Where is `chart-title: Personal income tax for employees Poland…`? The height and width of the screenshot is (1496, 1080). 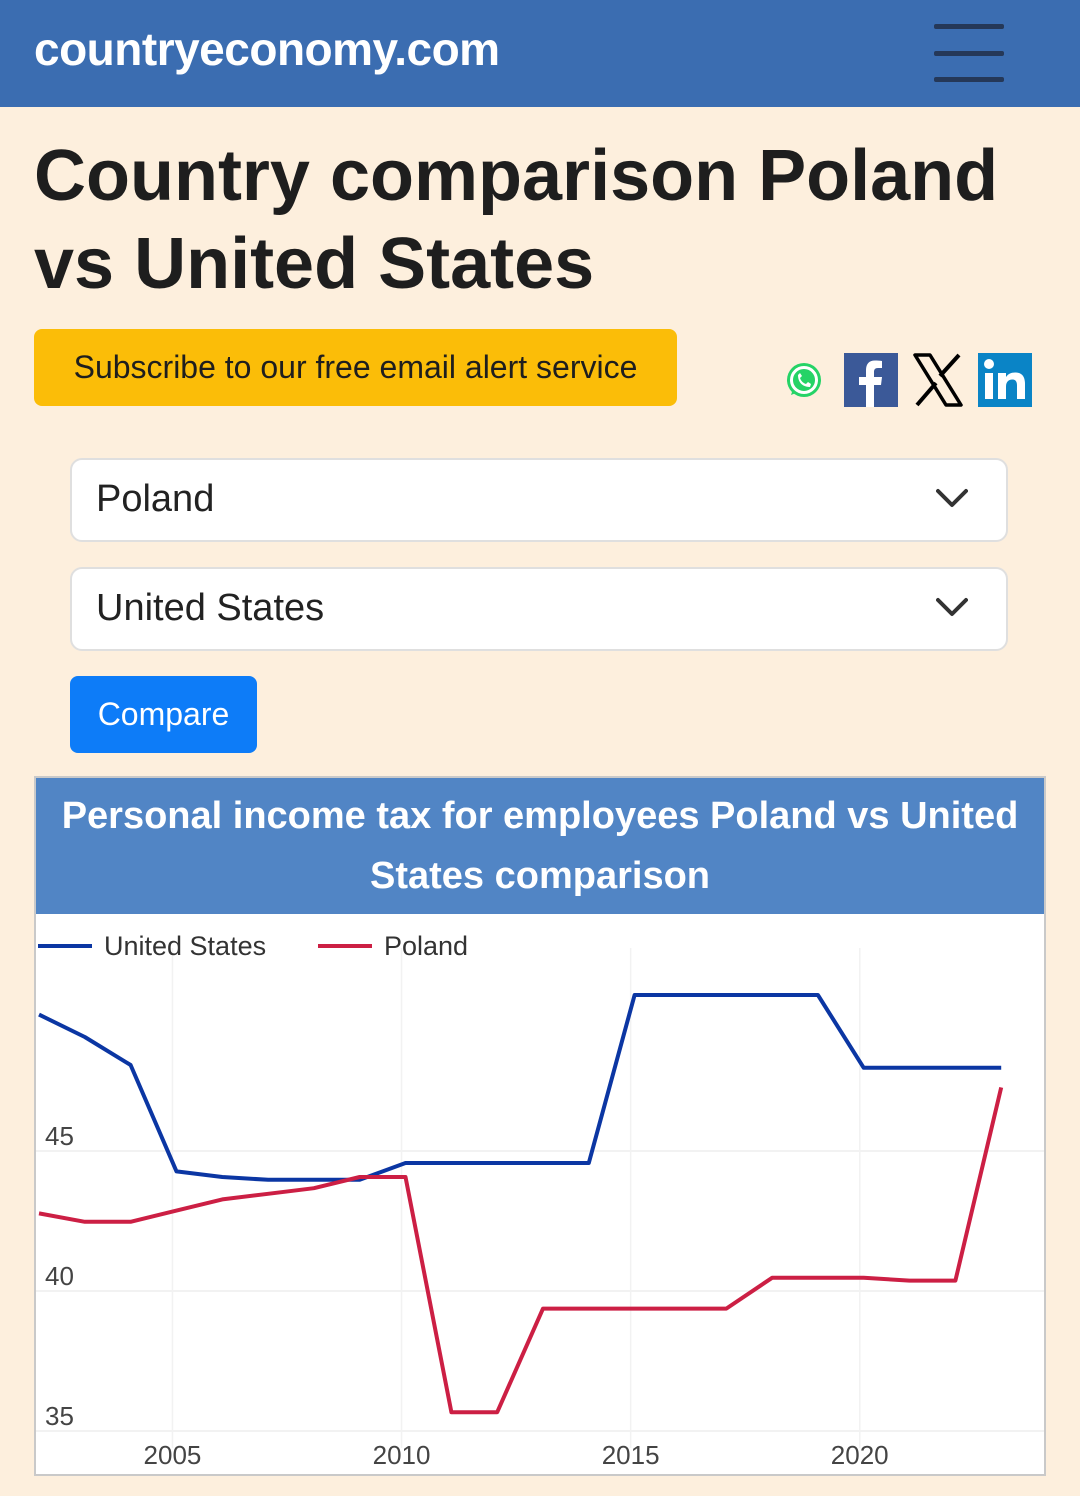 chart-title: Personal income tax for employees Poland… is located at coordinates (540, 846).